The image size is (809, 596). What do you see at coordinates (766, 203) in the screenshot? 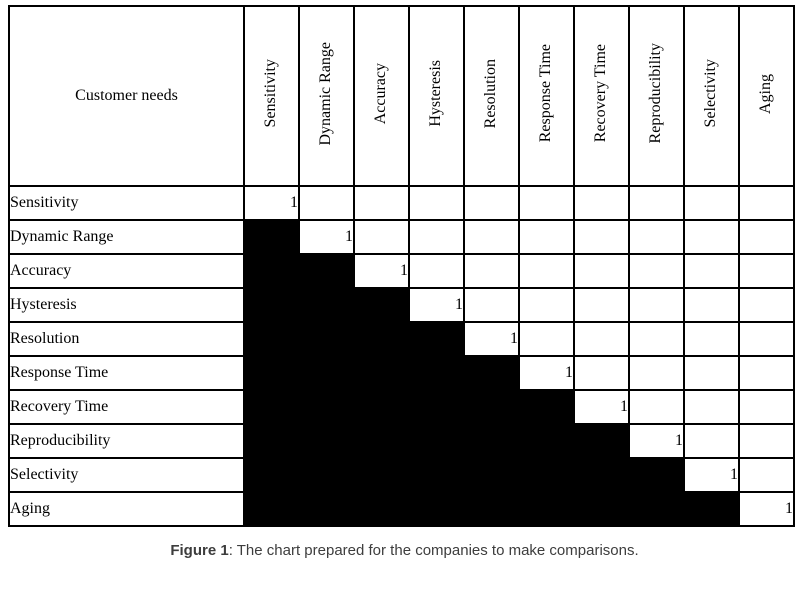
I see `empty-cell-sensitivity-aging` at bounding box center [766, 203].